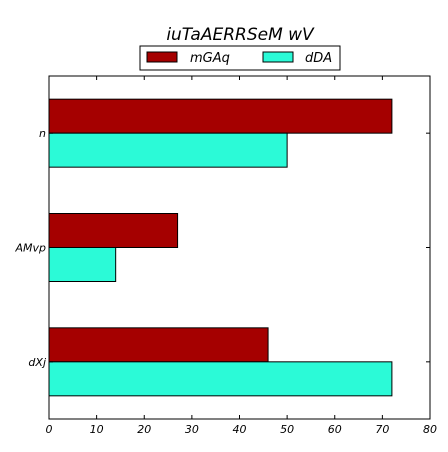 Image resolution: width=448 pixels, height=452 pixels. What do you see at coordinates (42, 133) in the screenshot?
I see `y-tick-label-n: n` at bounding box center [42, 133].